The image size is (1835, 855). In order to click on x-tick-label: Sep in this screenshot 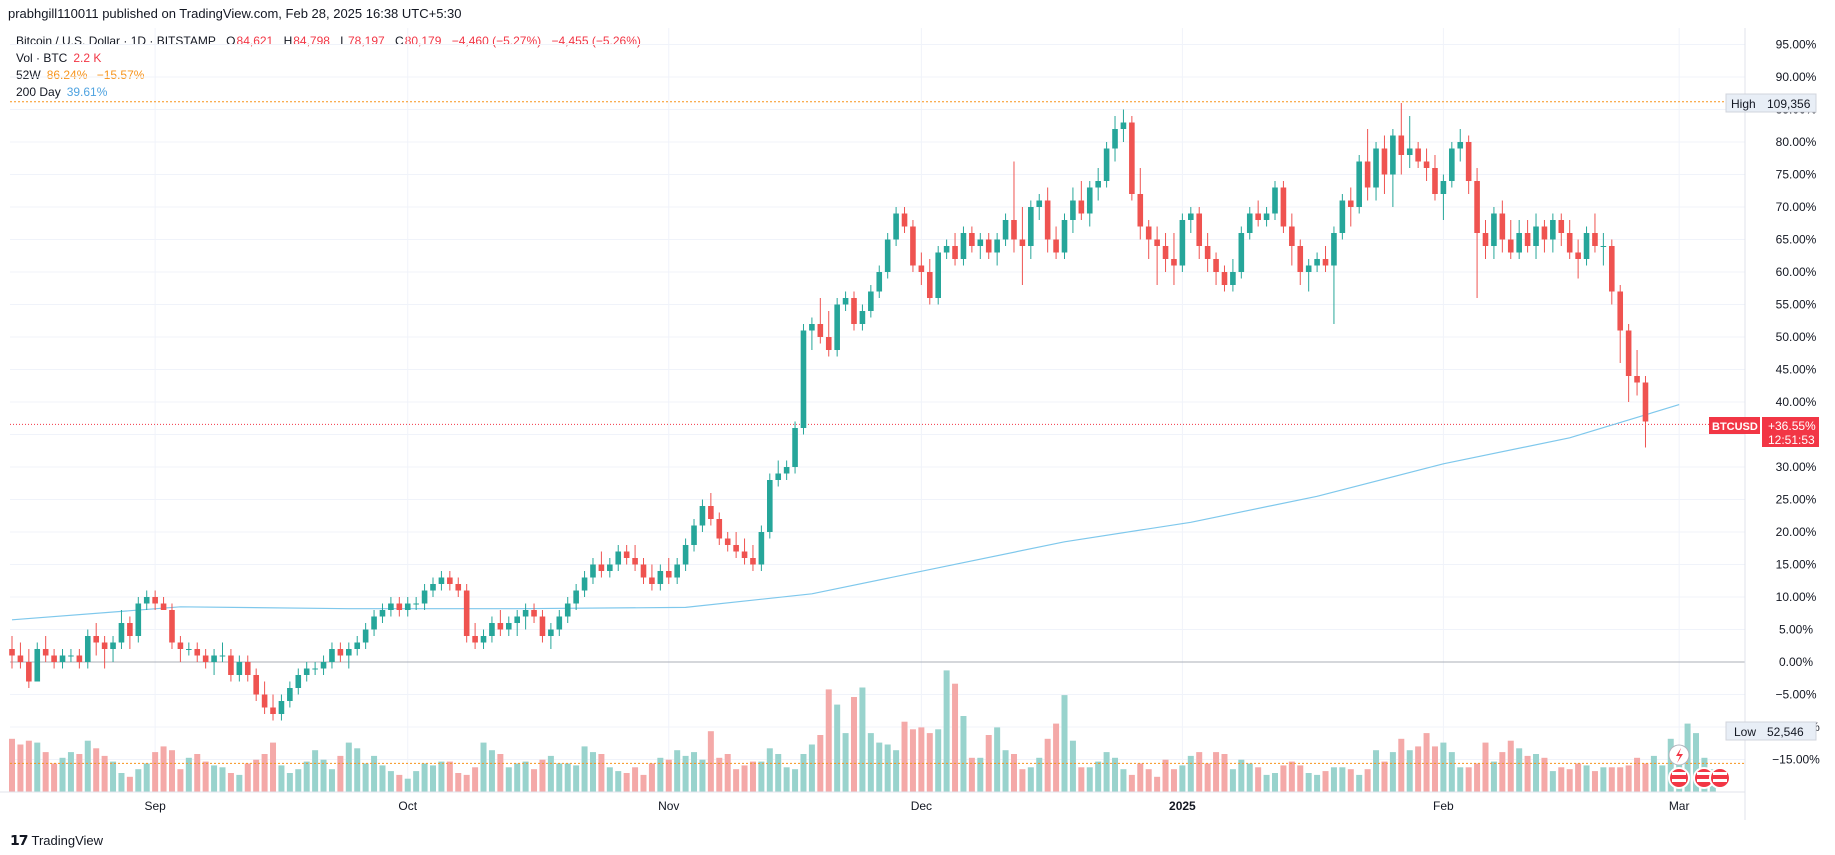, I will do `click(155, 806)`.